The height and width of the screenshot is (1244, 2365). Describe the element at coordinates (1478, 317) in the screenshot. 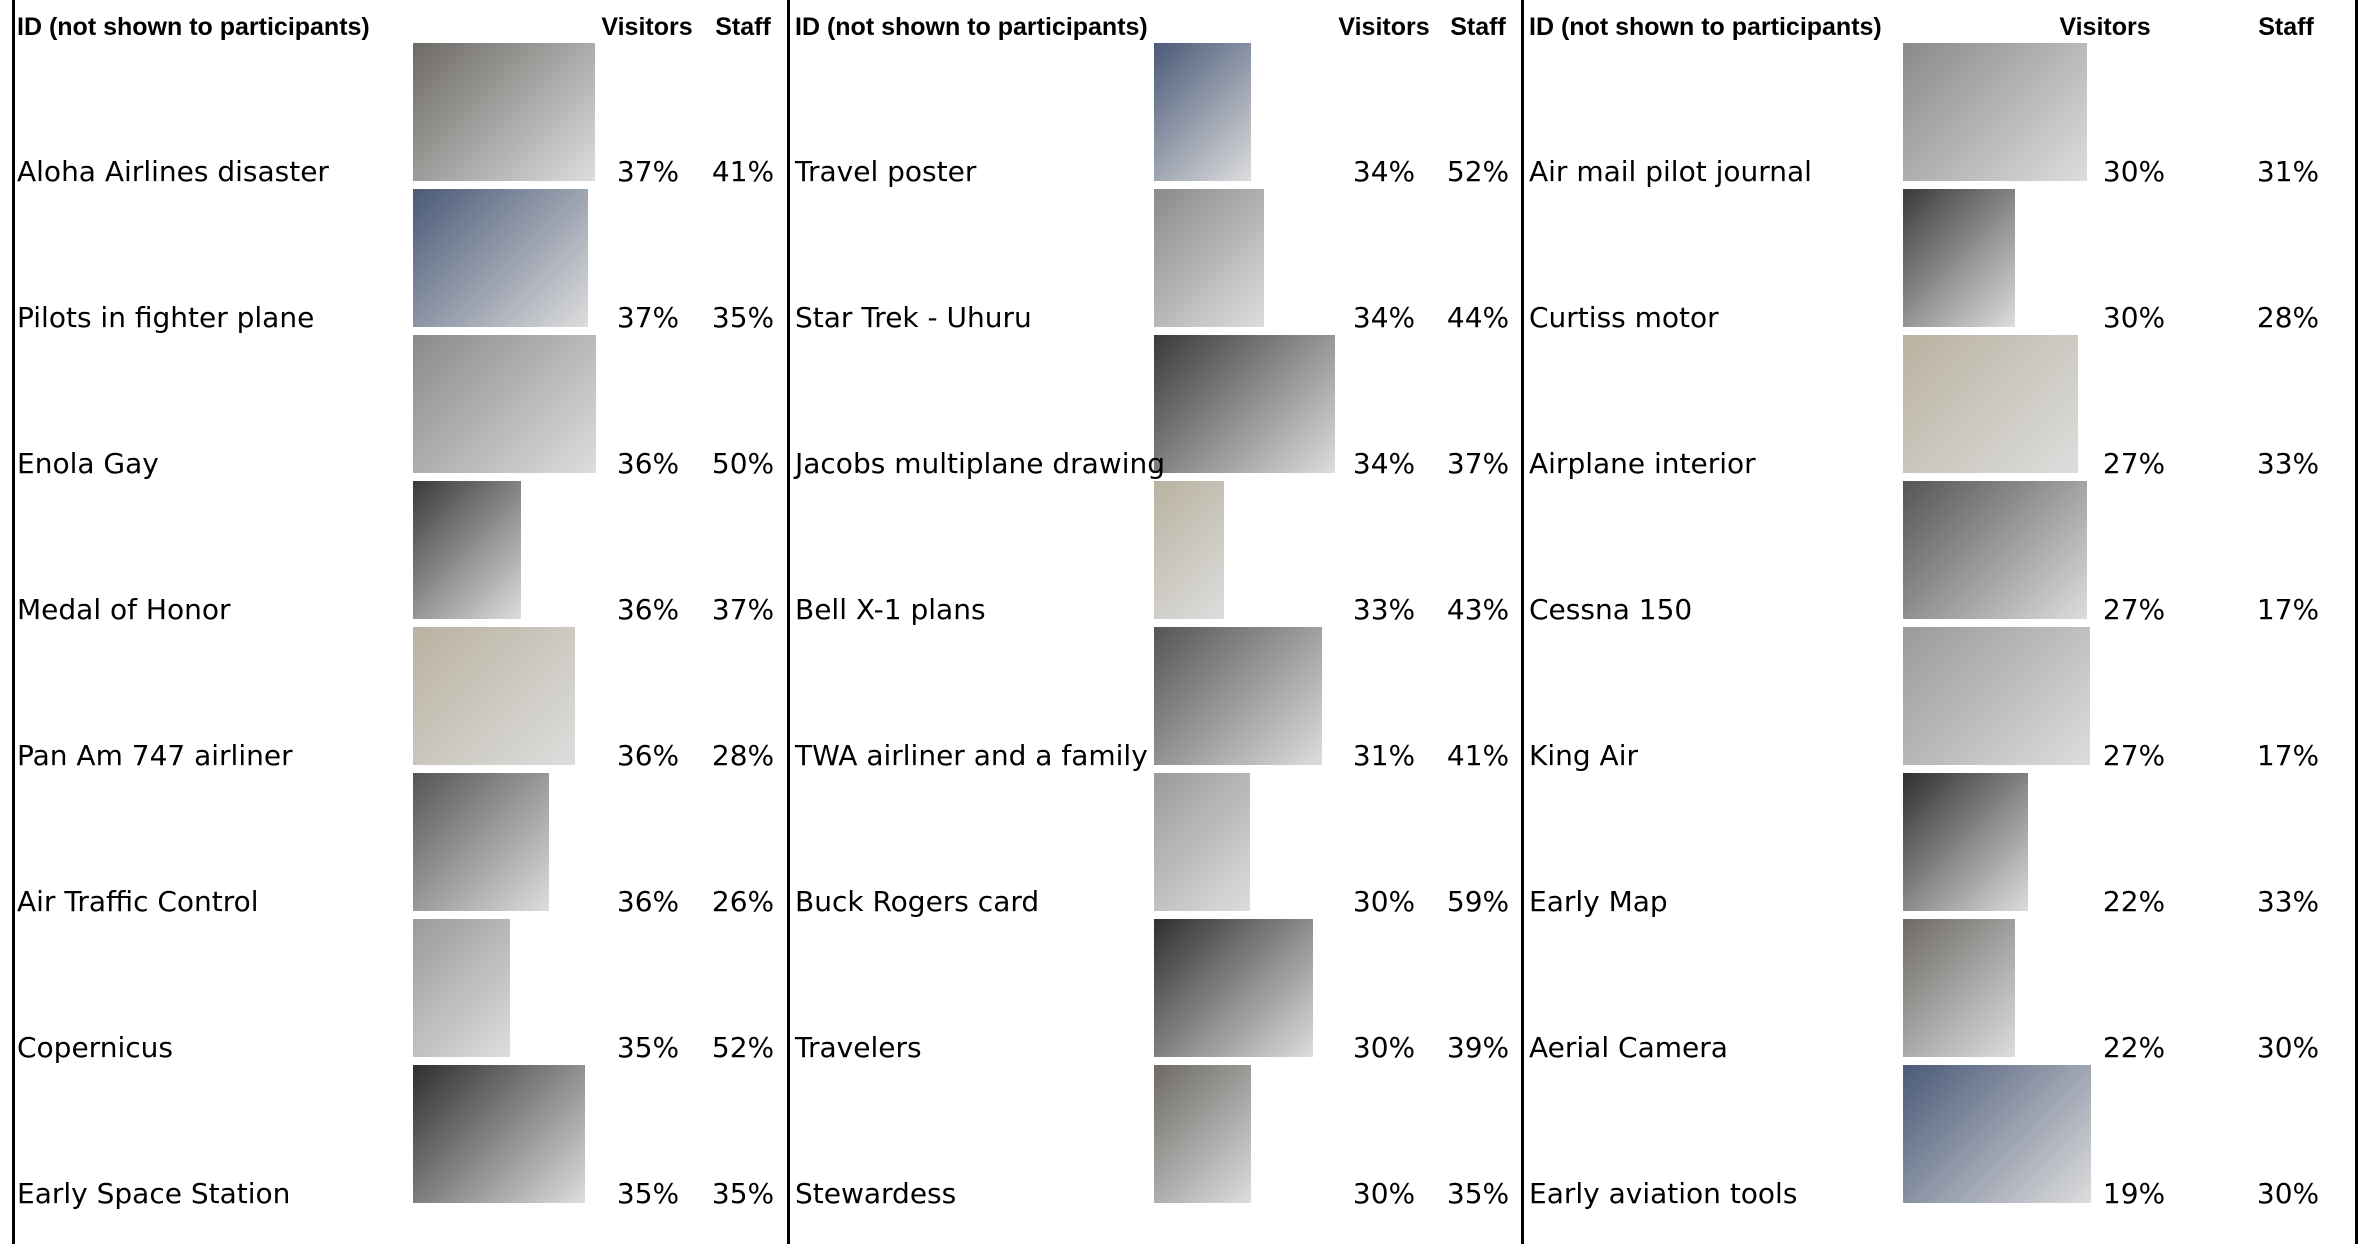

I see `staff-pct: 44%` at that location.